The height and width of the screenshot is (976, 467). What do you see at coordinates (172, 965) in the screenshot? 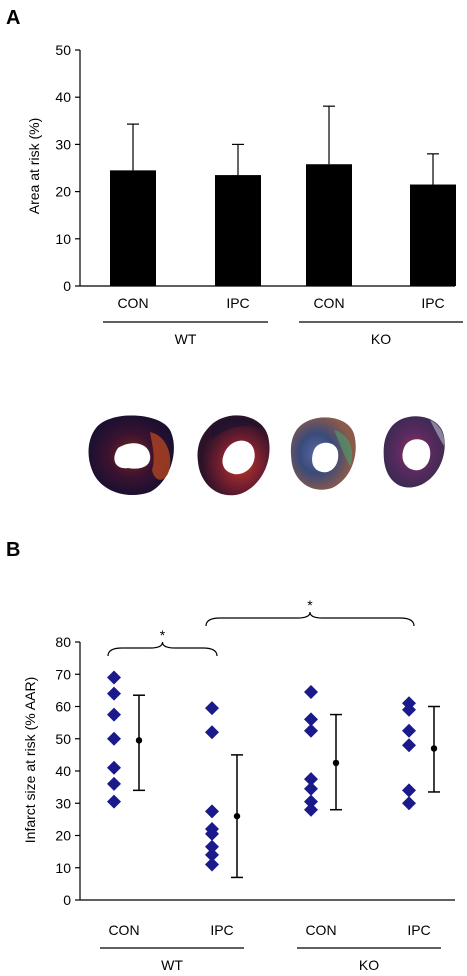
I see `chart-b-group-label: WT` at bounding box center [172, 965].